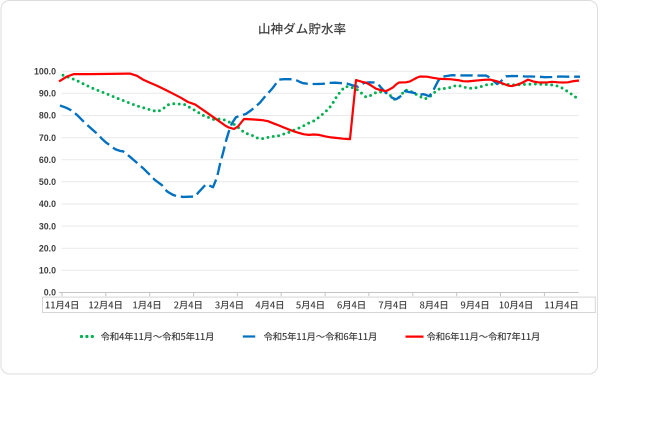 The width and height of the screenshot is (650, 445). Describe the element at coordinates (47, 271) in the screenshot. I see `svg-text: 10.0` at that location.